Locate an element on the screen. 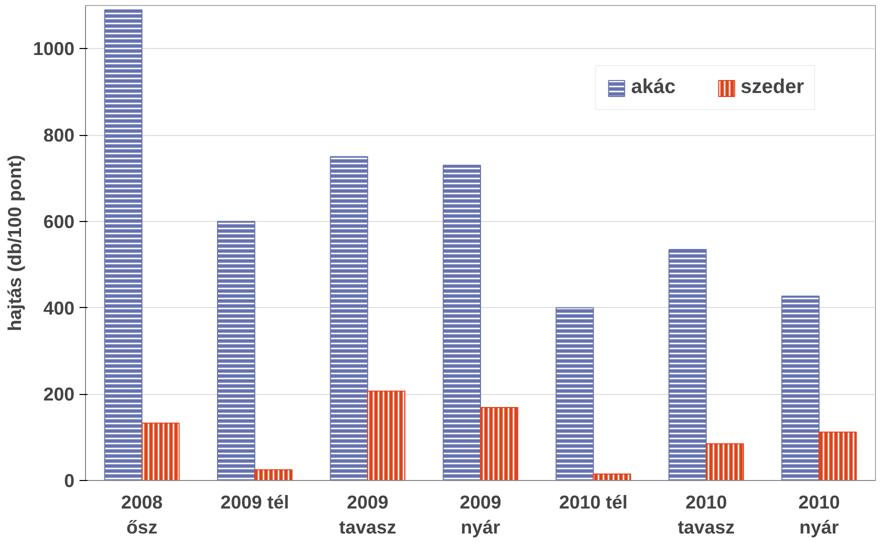 The image size is (885, 542). legend-label: akác is located at coordinates (653, 87).